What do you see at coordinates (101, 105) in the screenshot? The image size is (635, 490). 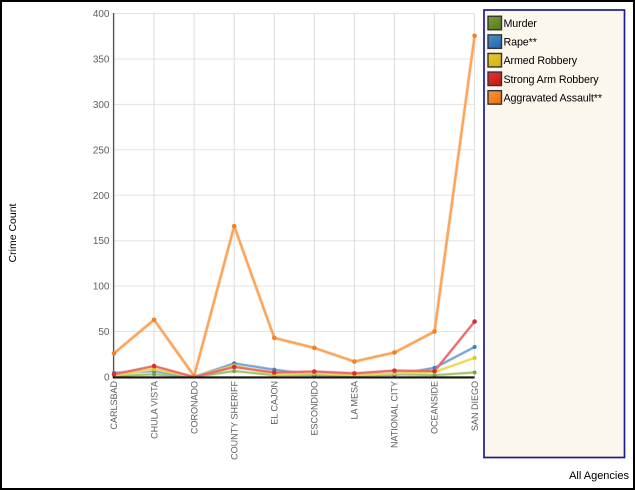 I see `svg-text: 300` at bounding box center [101, 105].